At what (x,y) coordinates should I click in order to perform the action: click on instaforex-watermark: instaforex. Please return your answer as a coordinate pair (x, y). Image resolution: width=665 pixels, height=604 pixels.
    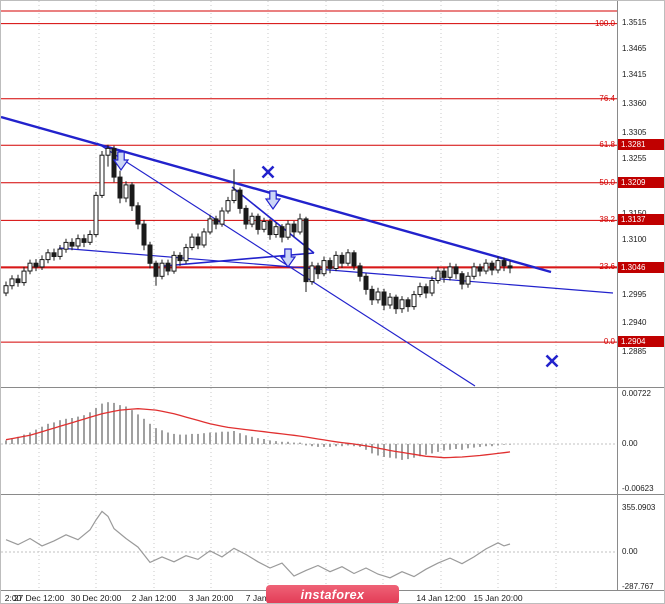
    Looking at the image, I should click on (332, 594).